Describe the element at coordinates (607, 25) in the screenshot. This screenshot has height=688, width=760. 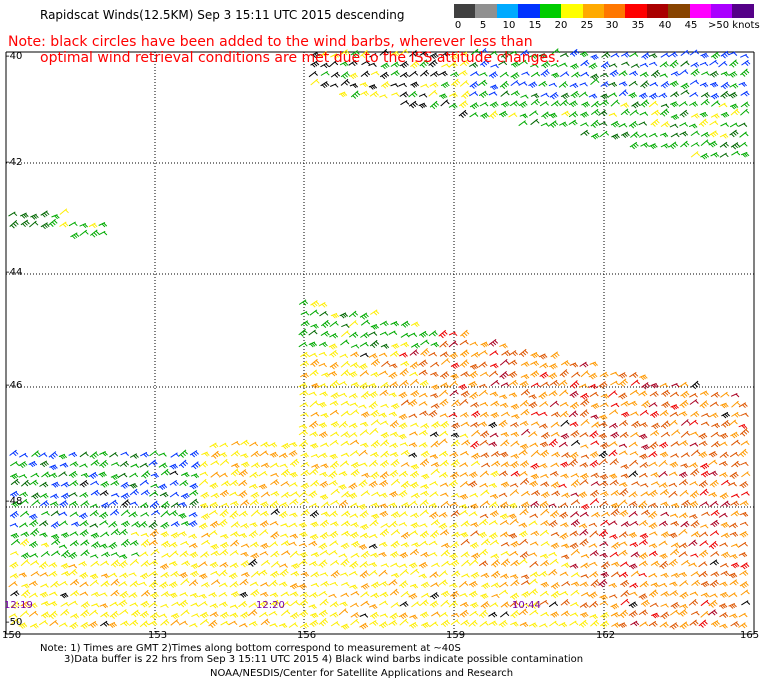
I see `color-scale-labels: 0 5 10 15 20 25 30 35 40 45 >50 knots` at that location.